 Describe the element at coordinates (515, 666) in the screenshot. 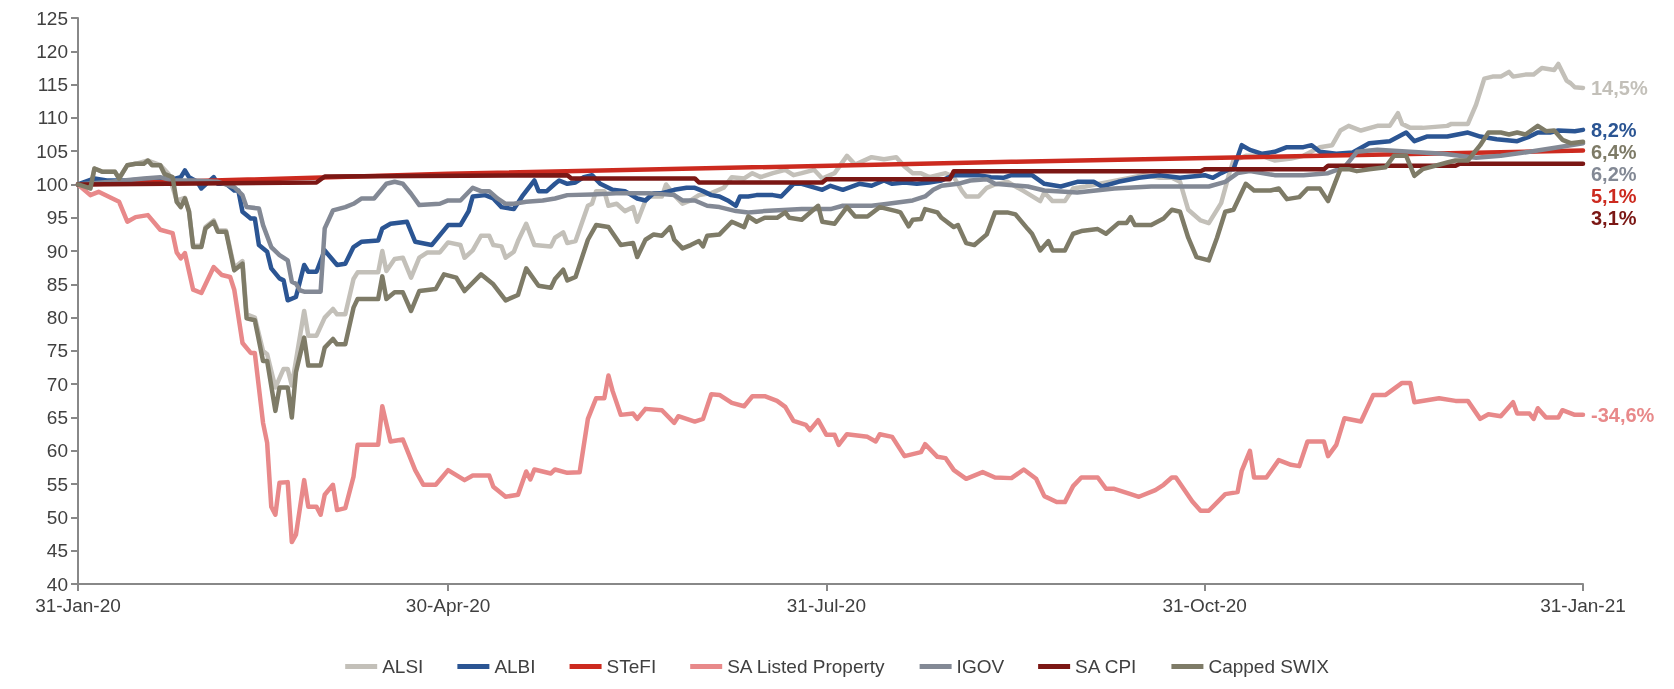

I see `legend-label: ALBI` at that location.